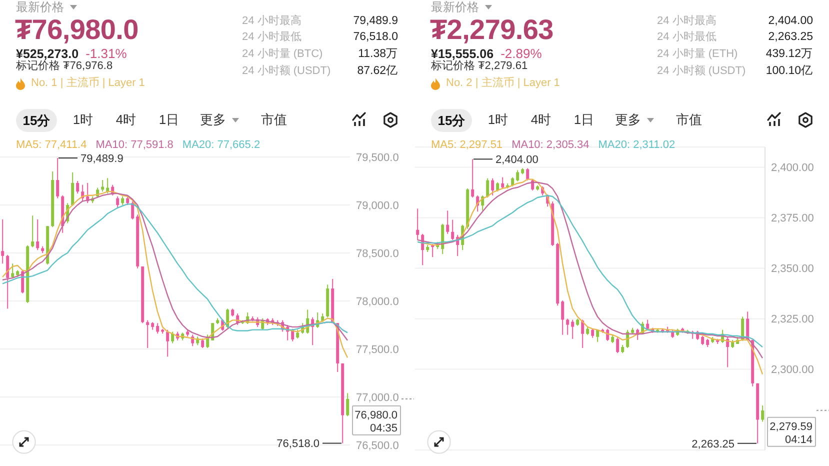  What do you see at coordinates (377, 158) in the screenshot?
I see `y-tick-label: 79,500.0` at bounding box center [377, 158].